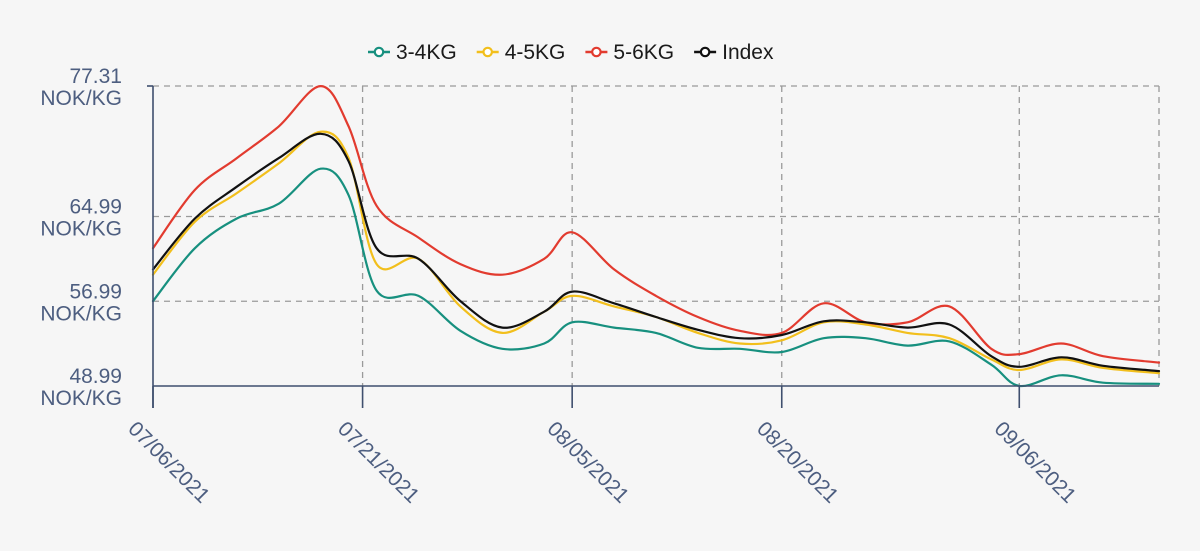  Describe the element at coordinates (95, 291) in the screenshot. I see `y-tick-value: 56.99` at that location.